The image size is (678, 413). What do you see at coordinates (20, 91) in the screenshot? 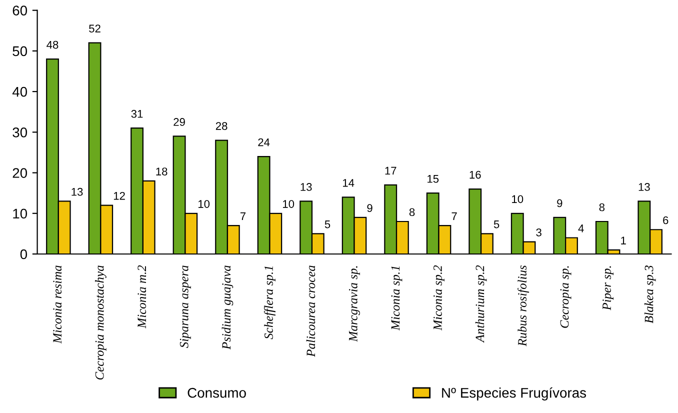
I see `y-tick-label: 40` at bounding box center [20, 91].